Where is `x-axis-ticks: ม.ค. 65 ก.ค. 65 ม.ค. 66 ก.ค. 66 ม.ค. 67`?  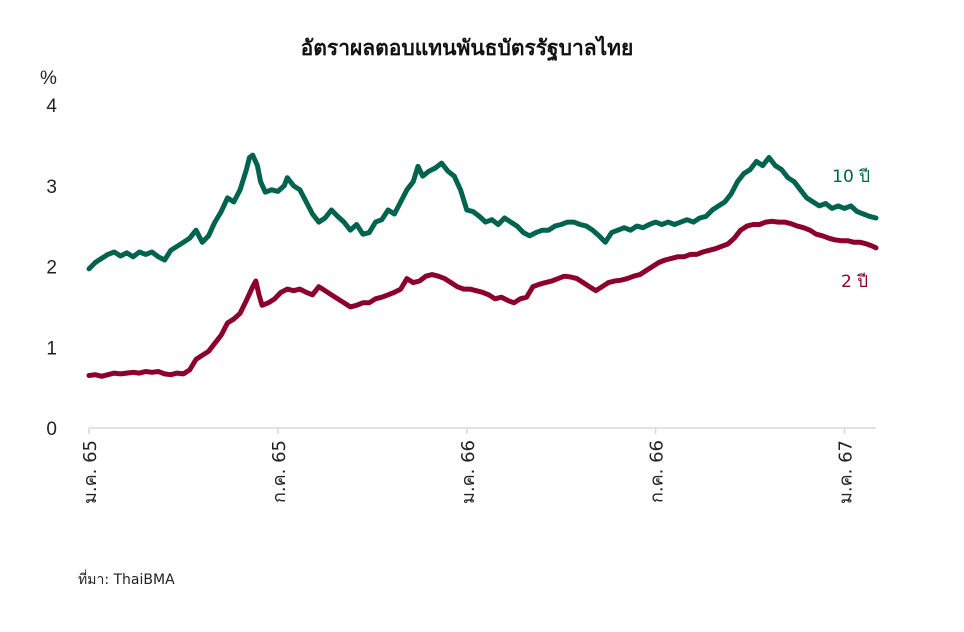
x-axis-ticks: ม.ค. 65 ก.ค. 65 ม.ค. 66 ก.ค. 66 ม.ค. 67 is located at coordinates (468, 466).